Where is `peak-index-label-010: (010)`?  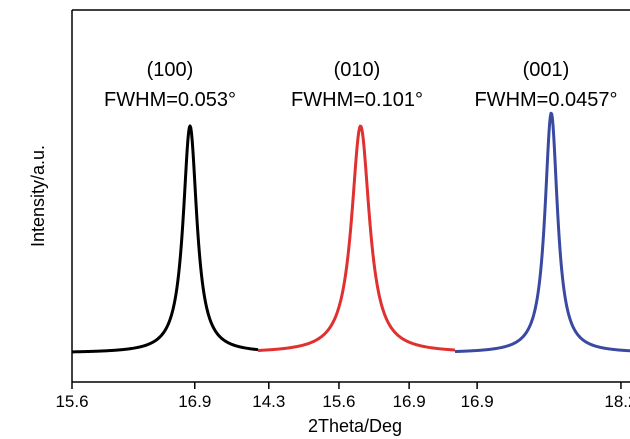
peak-index-label-010: (010) is located at coordinates (357, 70).